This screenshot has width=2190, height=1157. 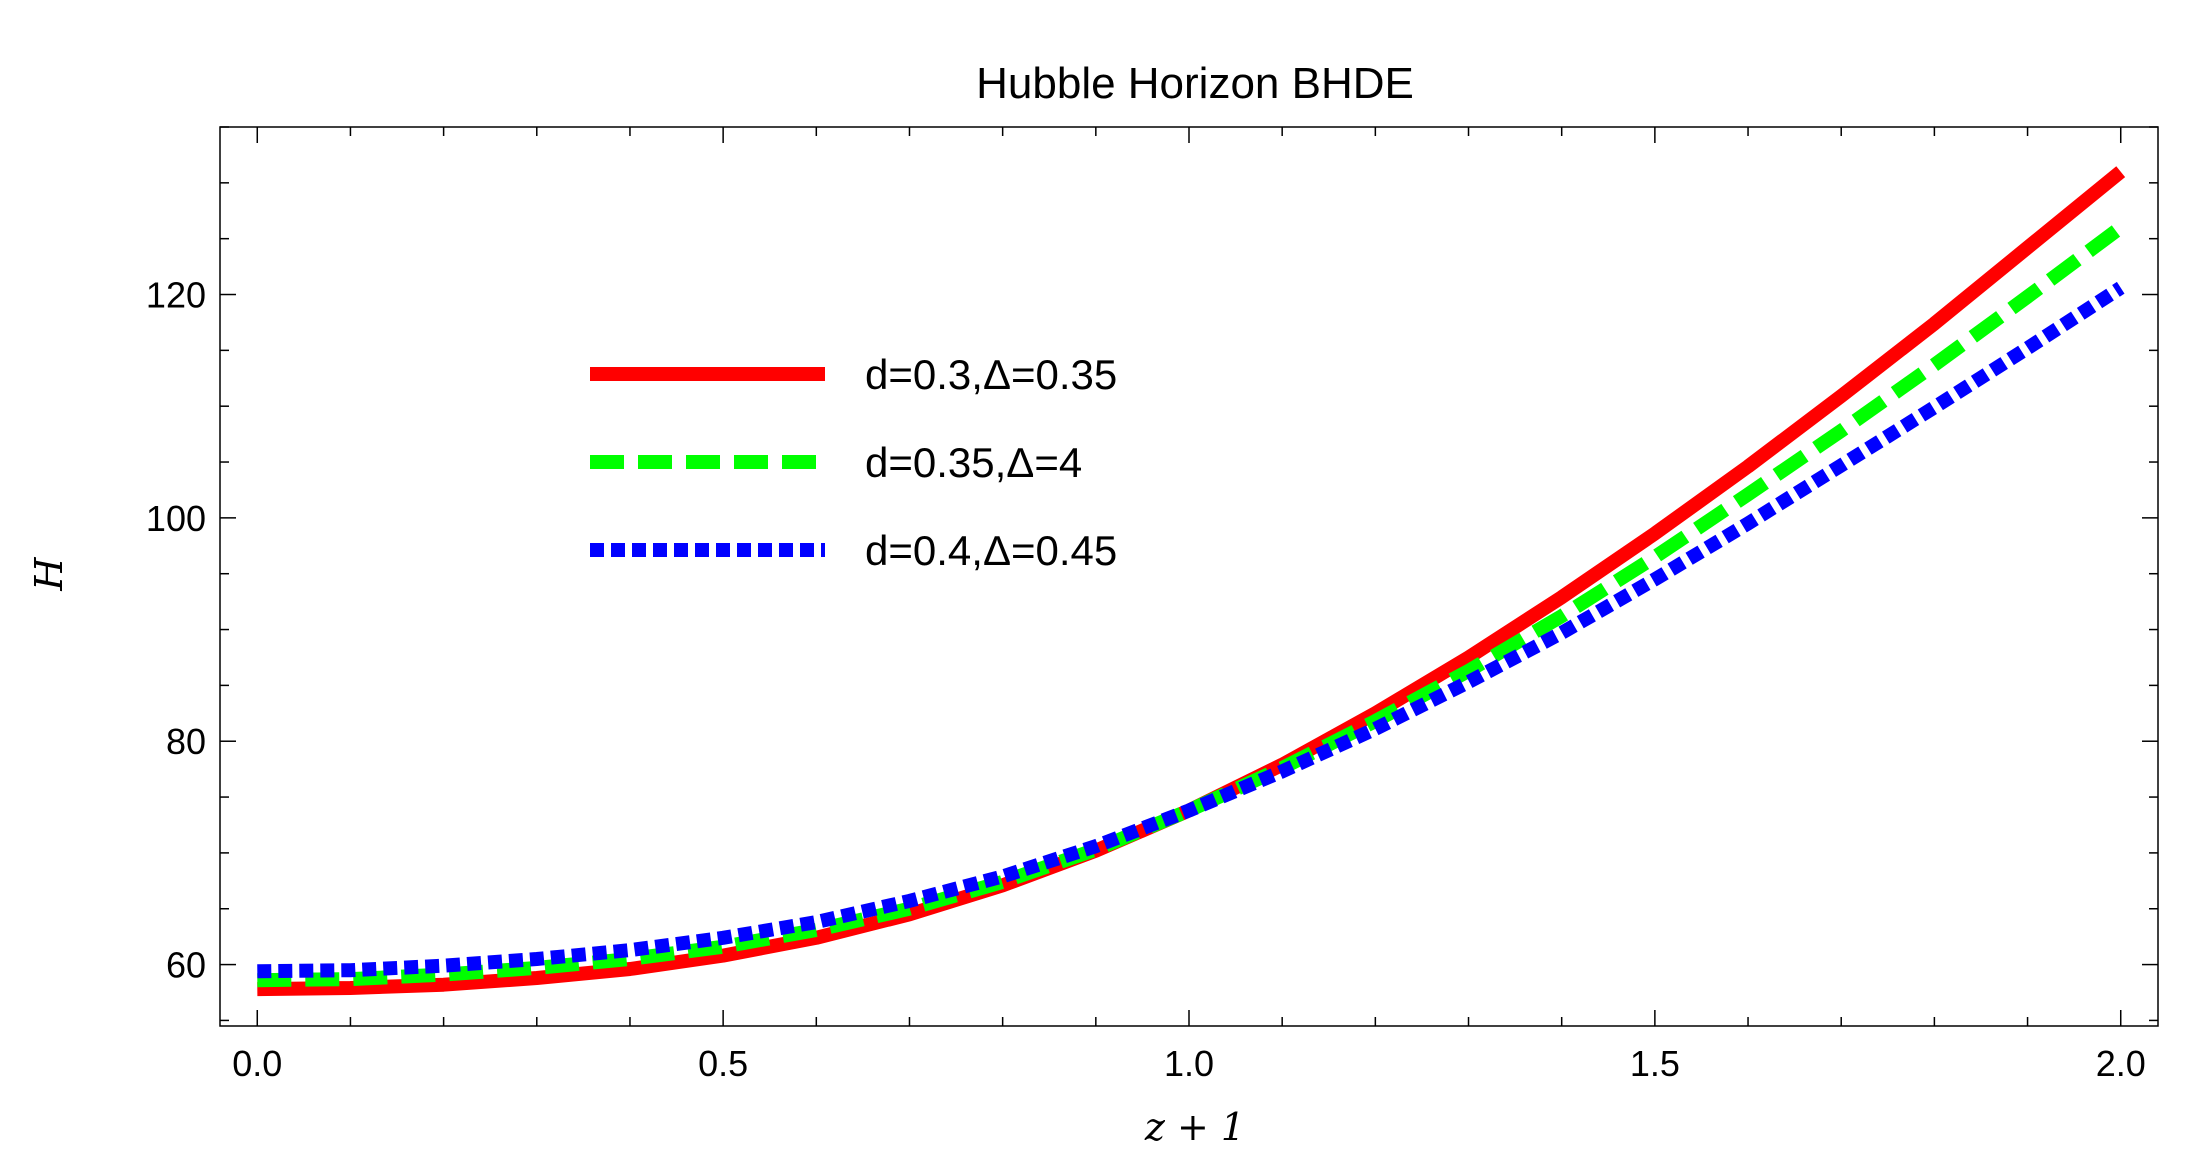 What do you see at coordinates (1195, 83) in the screenshot?
I see `chart-title: Hubble Horizon BHDE` at bounding box center [1195, 83].